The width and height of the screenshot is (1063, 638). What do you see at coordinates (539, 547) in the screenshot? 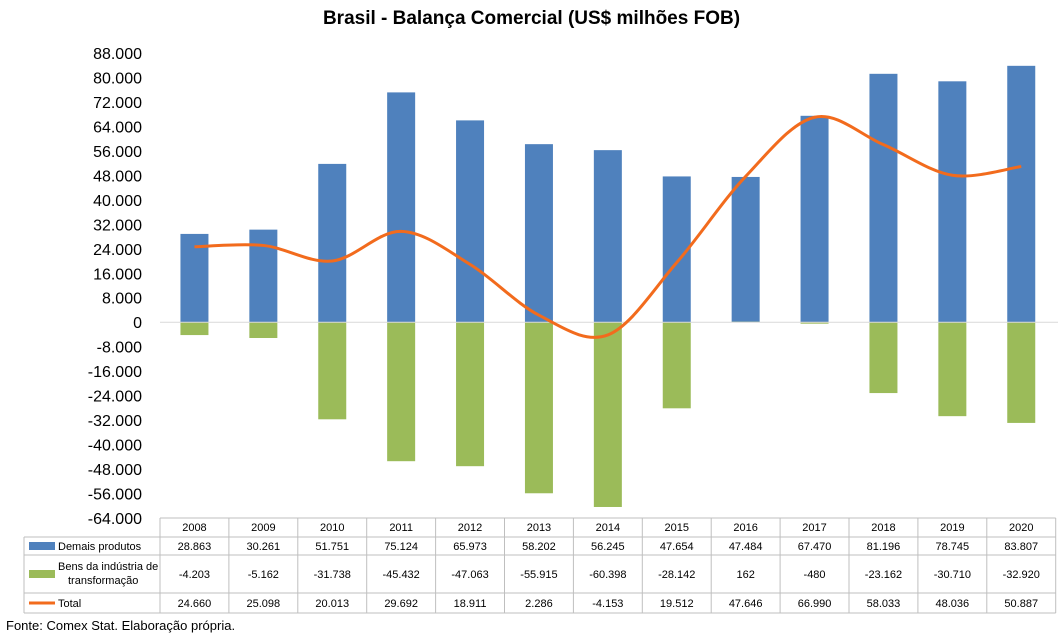
I see `cell-demais-produtos: 58.202` at bounding box center [539, 547].